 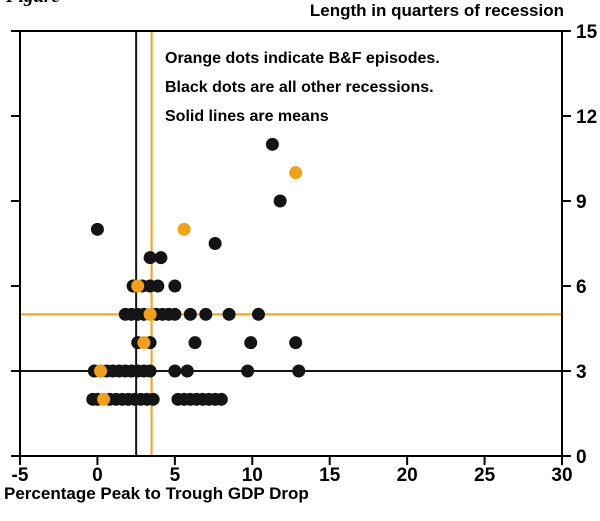 What do you see at coordinates (252, 475) in the screenshot?
I see `x-tick-label: 10` at bounding box center [252, 475].